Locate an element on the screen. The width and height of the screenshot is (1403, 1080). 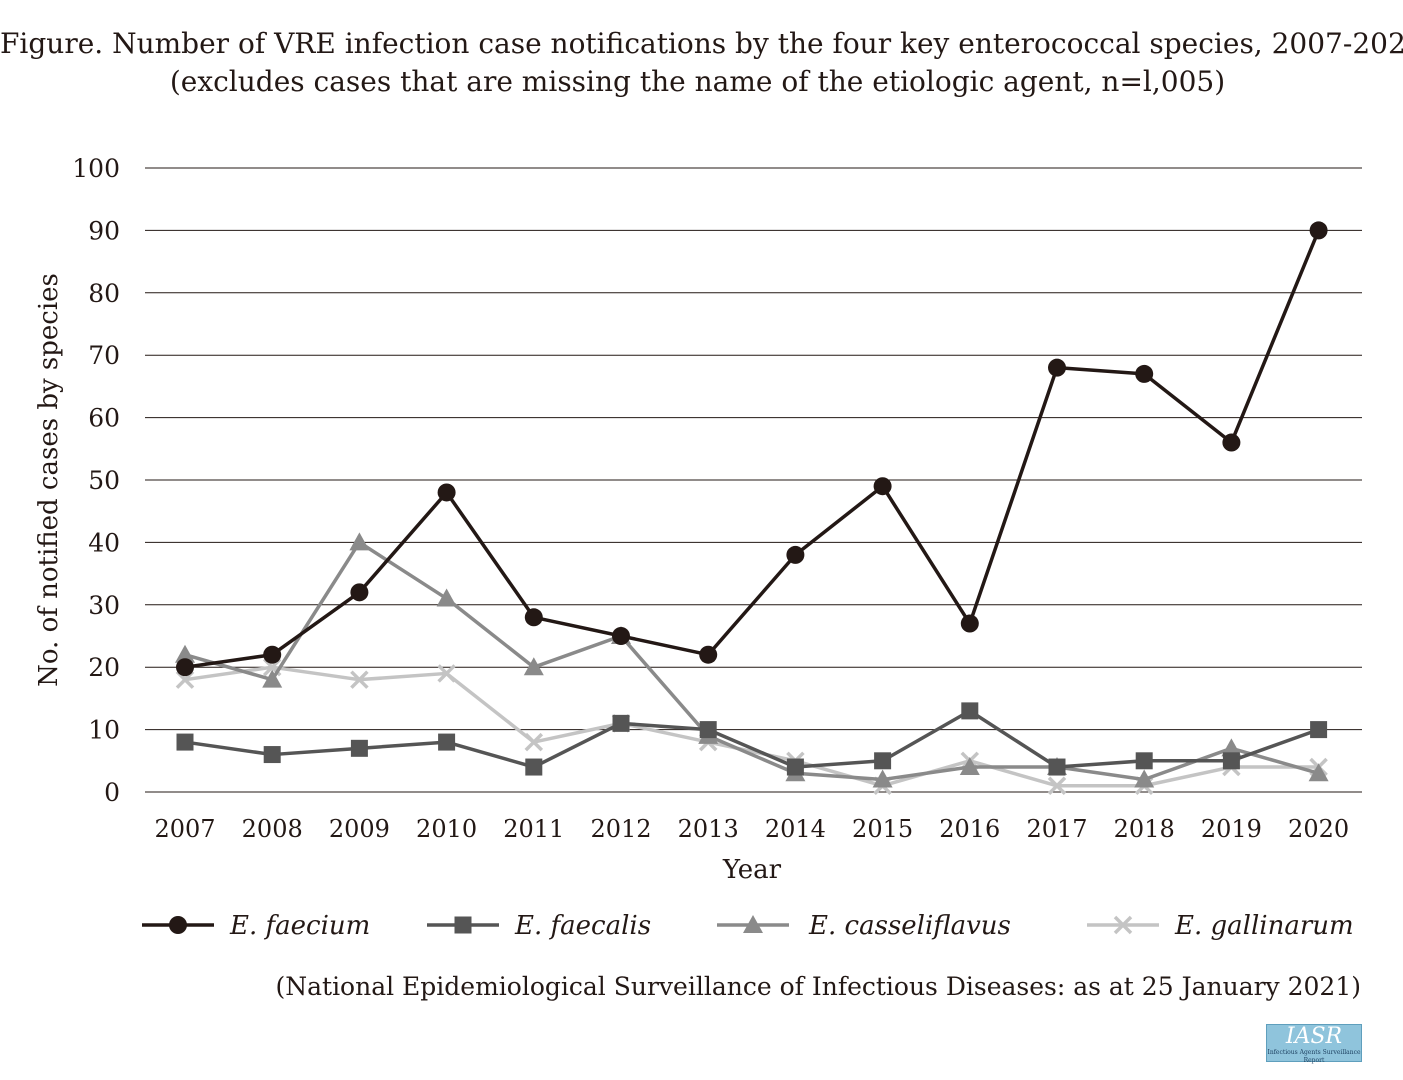
x-axis-label: Year is located at coordinates (752, 870).